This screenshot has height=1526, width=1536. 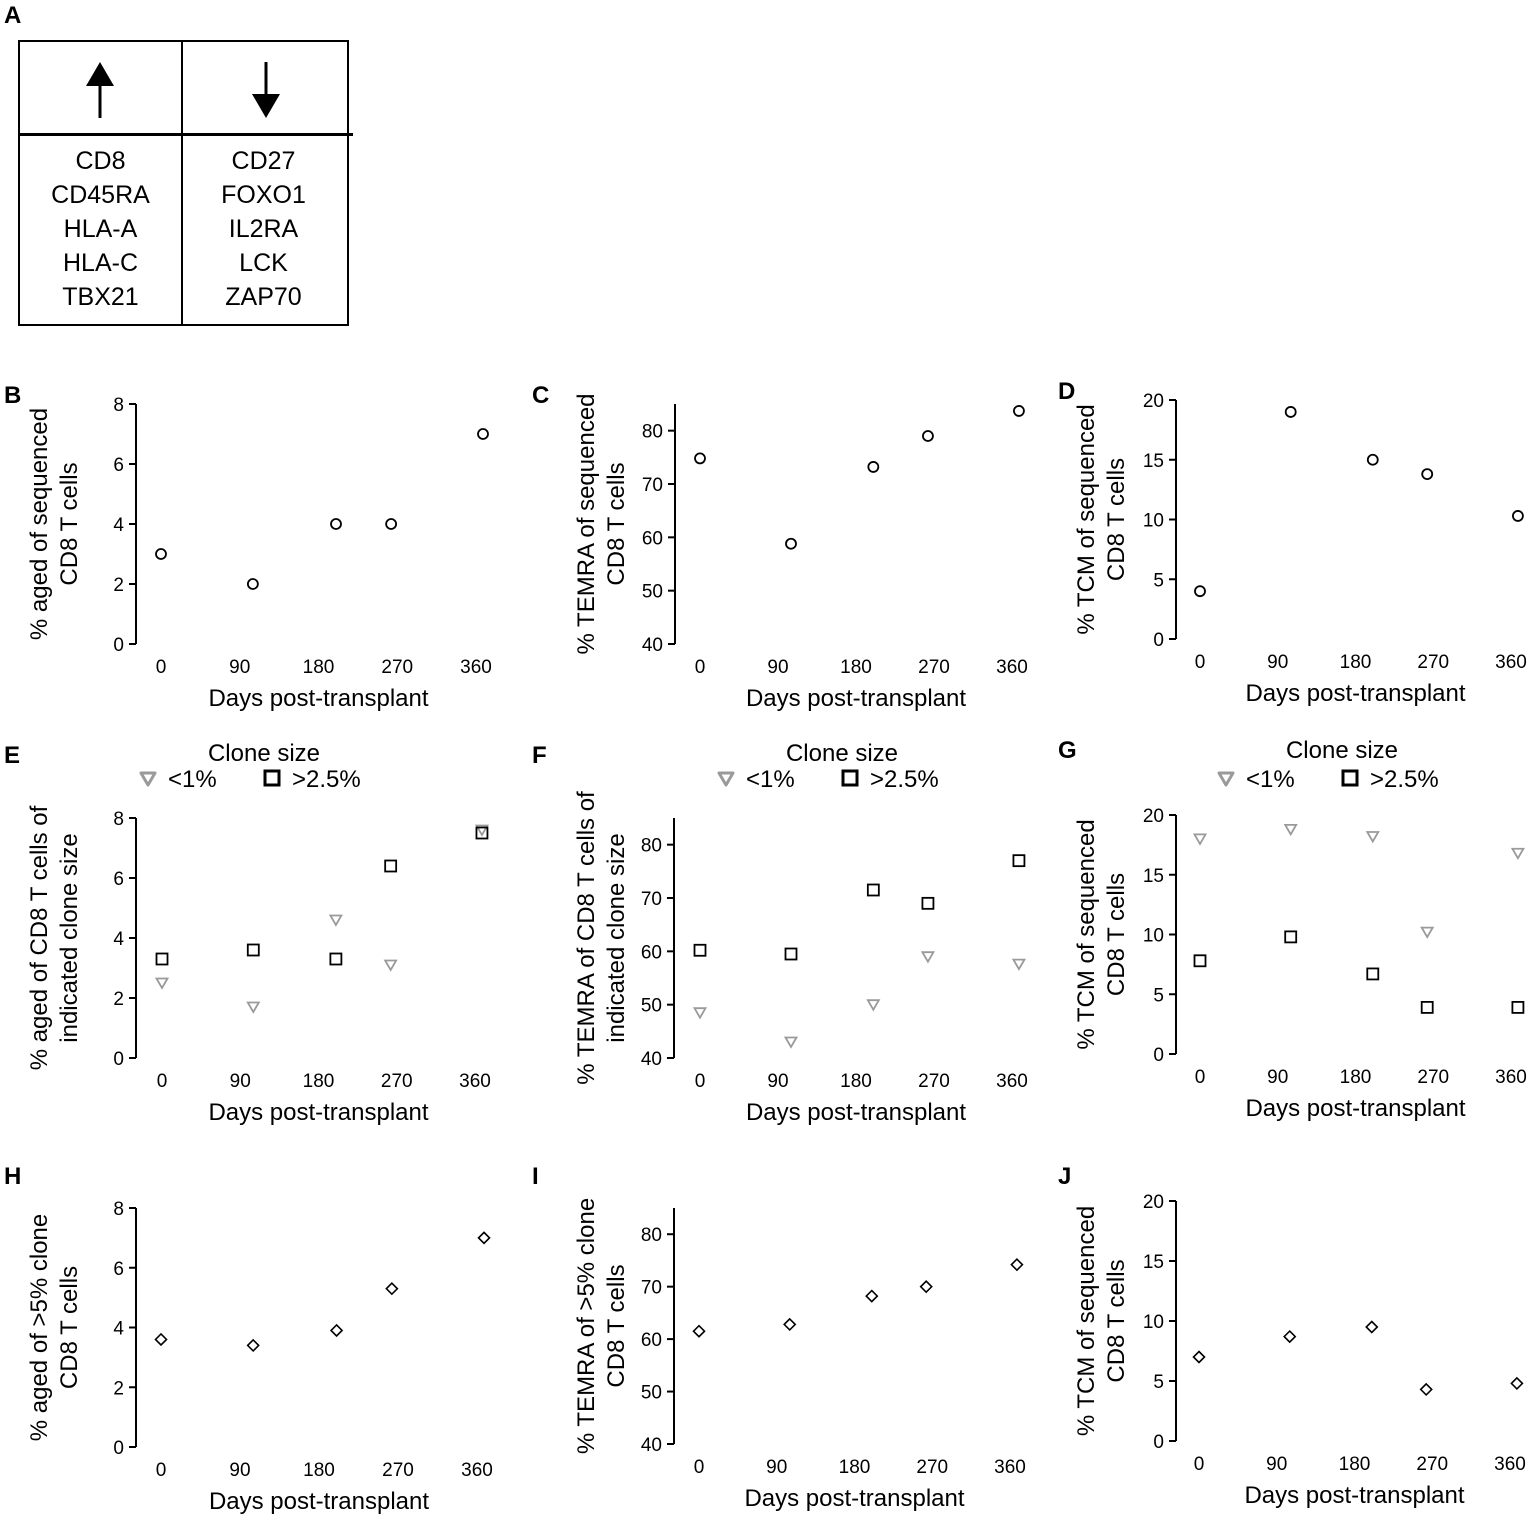 What do you see at coordinates (263, 229) in the screenshot?
I see `downregulated-genes-list: CD27 FOXO1 IL2RA LCK ZAP70` at bounding box center [263, 229].